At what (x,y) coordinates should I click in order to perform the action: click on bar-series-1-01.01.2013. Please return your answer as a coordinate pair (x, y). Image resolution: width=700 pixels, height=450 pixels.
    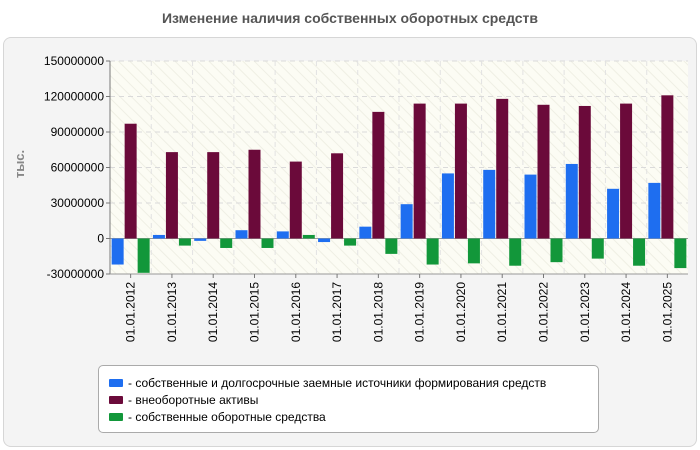
    Looking at the image, I should click on (158, 236).